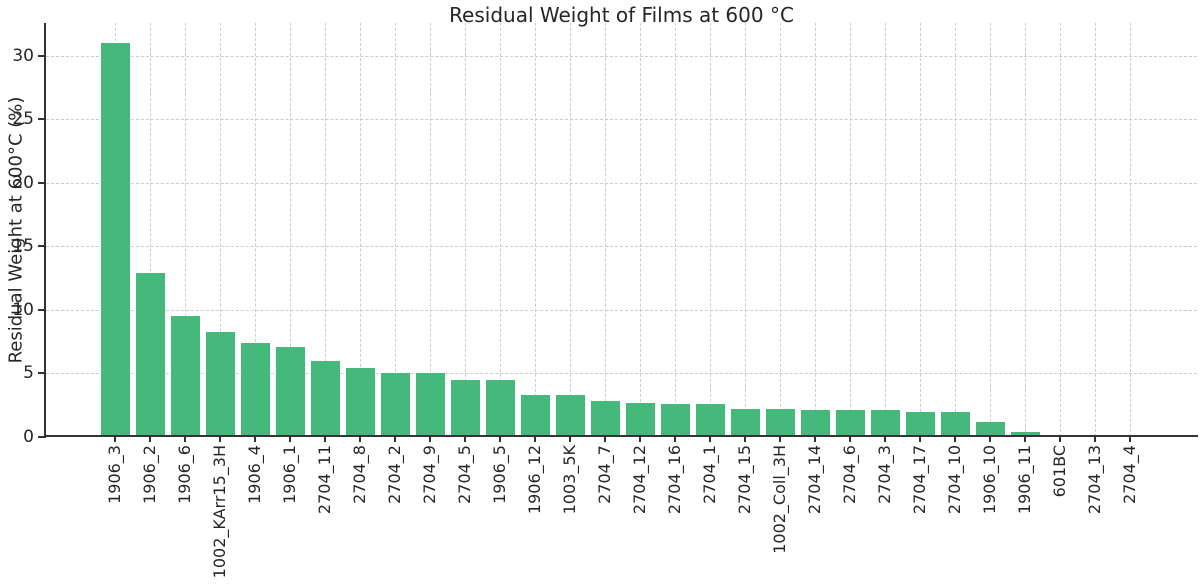 This screenshot has height=586, width=1200. What do you see at coordinates (621, 436) in the screenshot?
I see `x-axis-line` at bounding box center [621, 436].